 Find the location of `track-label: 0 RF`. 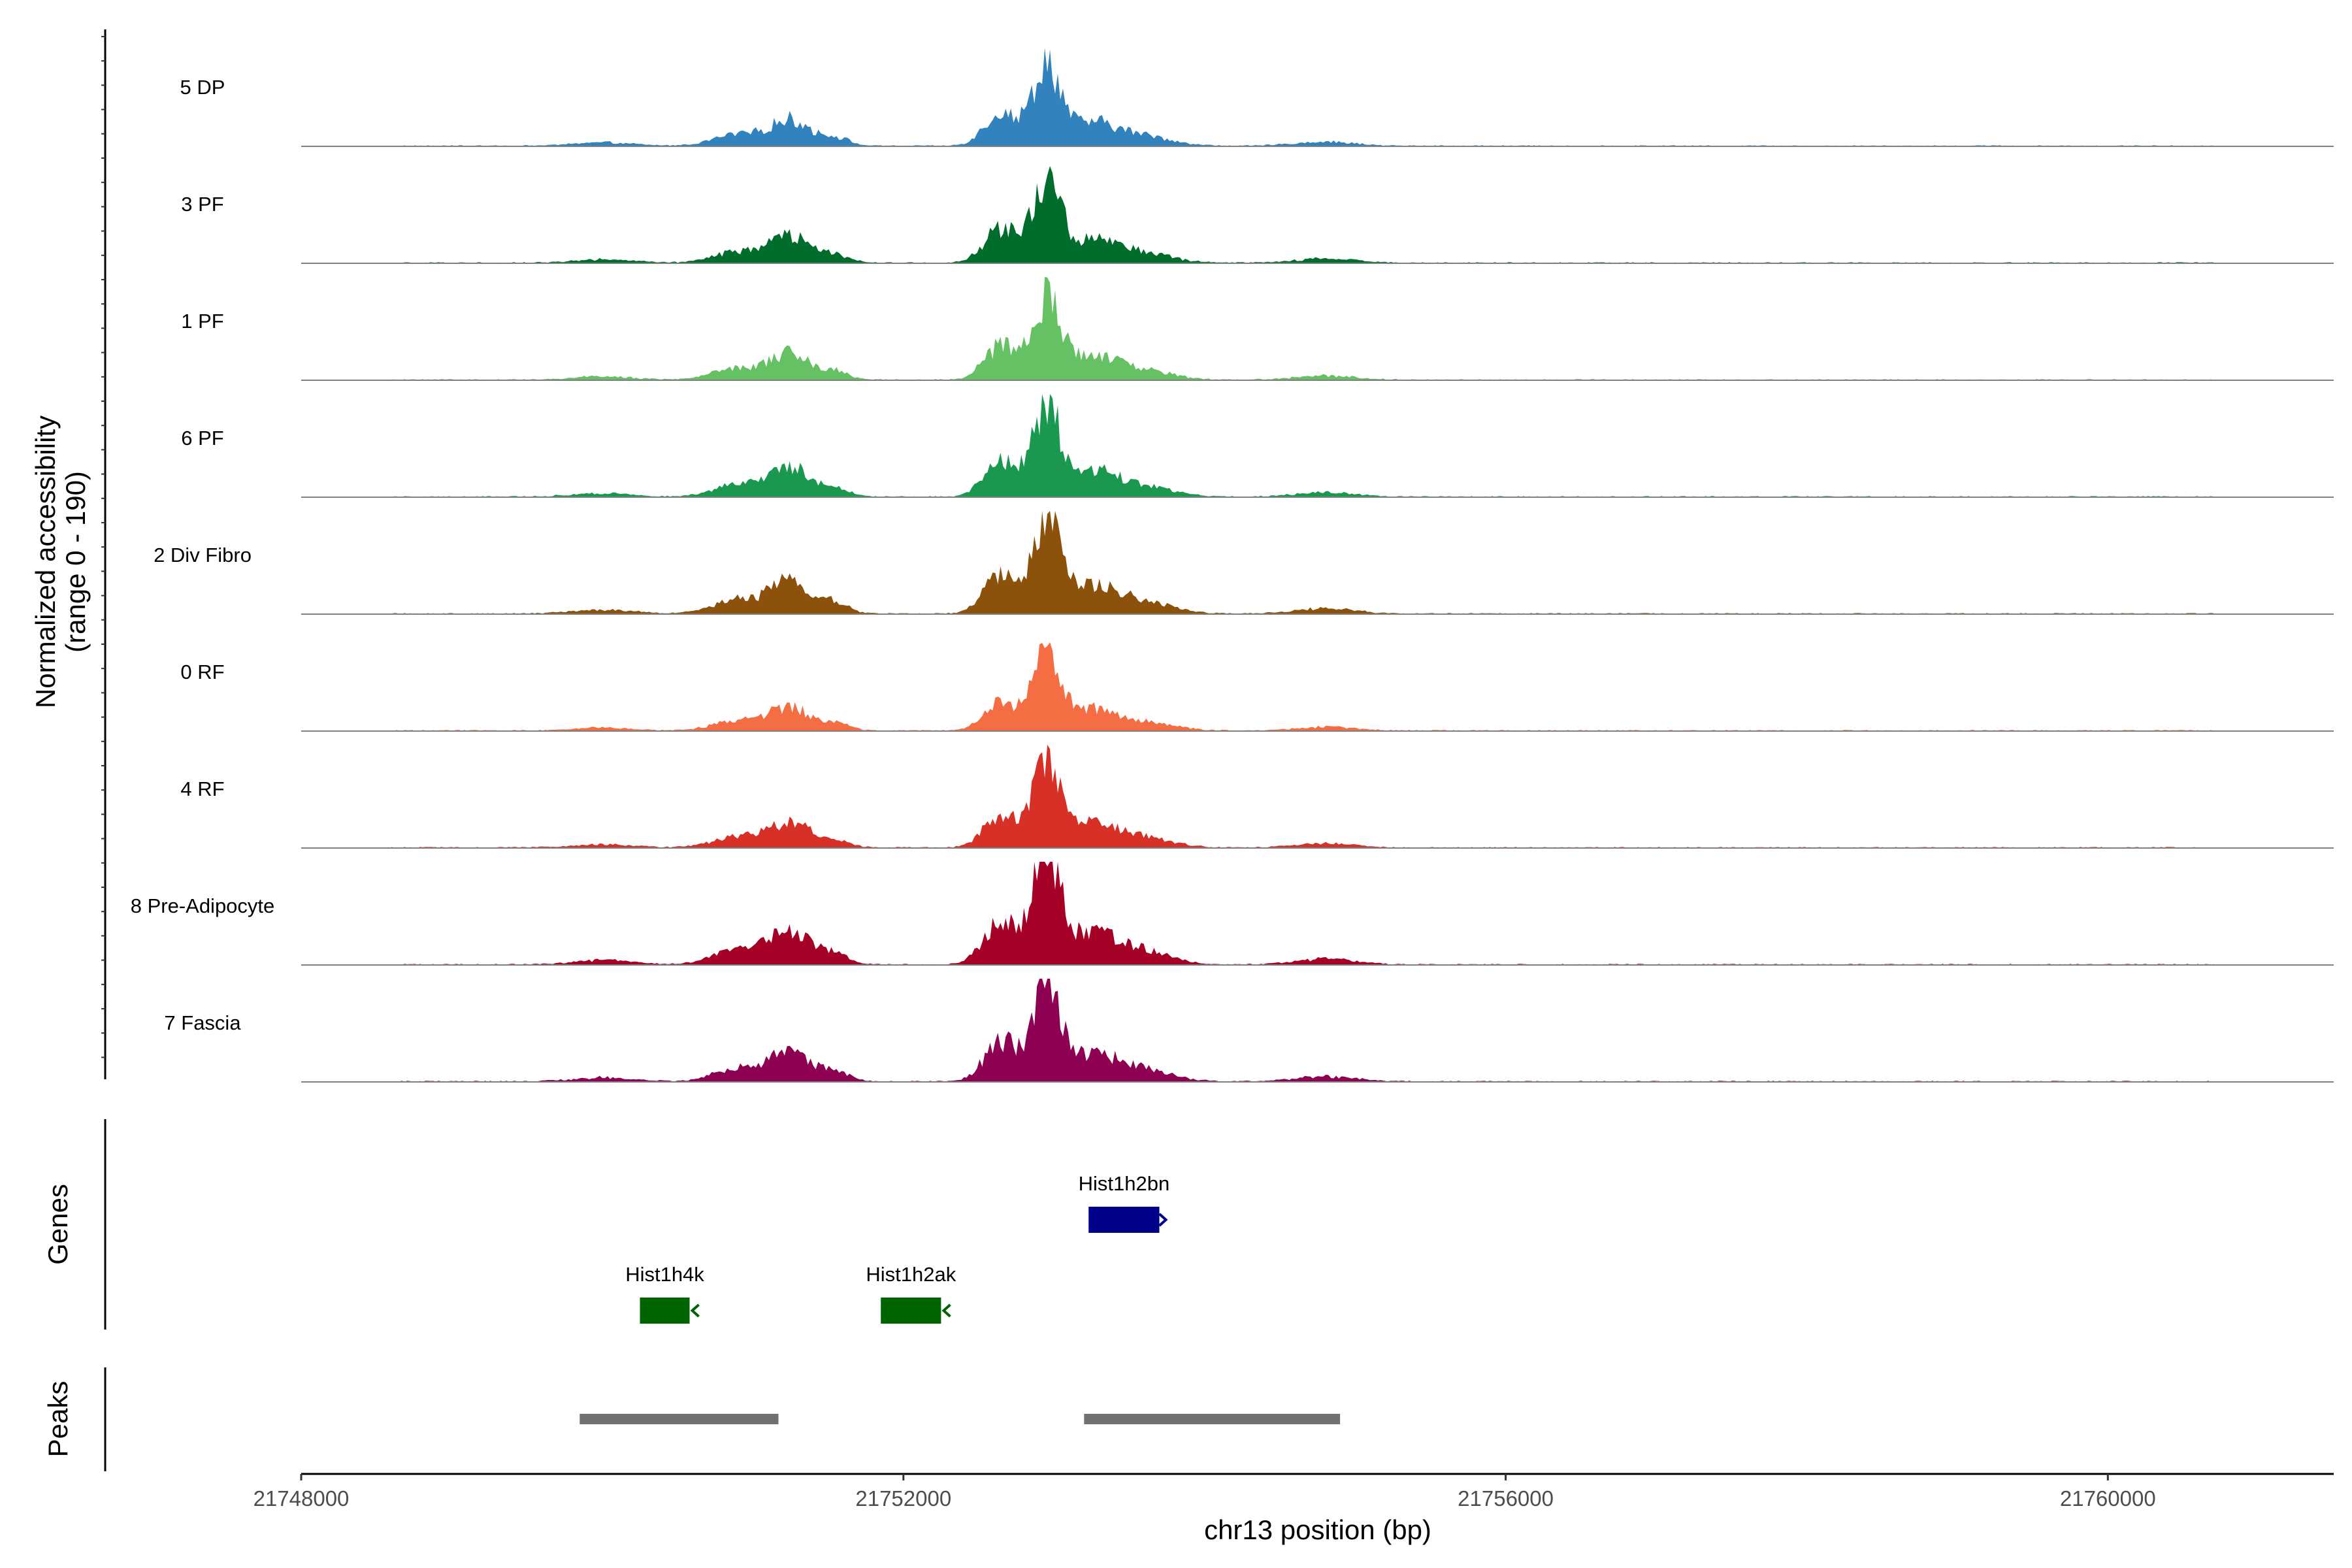

track-label: 0 RF is located at coordinates (202, 672).